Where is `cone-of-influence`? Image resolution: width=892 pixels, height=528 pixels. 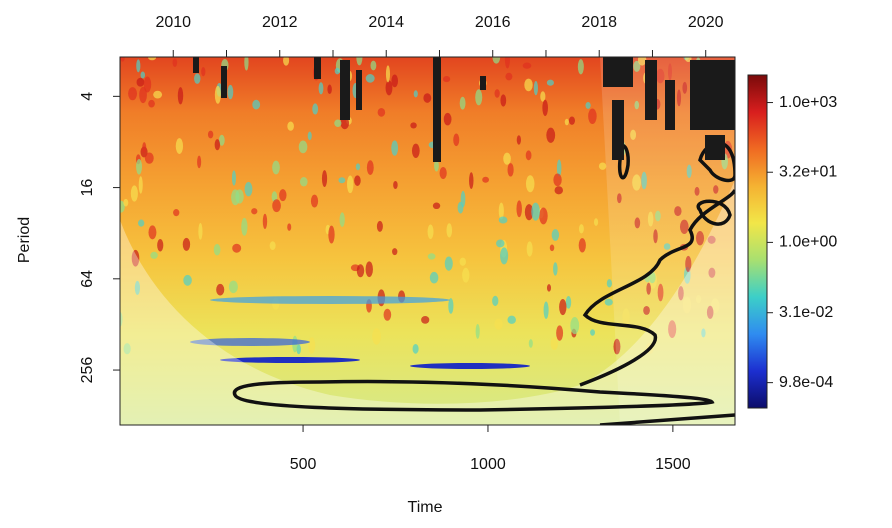 cone-of-influence is located at coordinates (667, 241).